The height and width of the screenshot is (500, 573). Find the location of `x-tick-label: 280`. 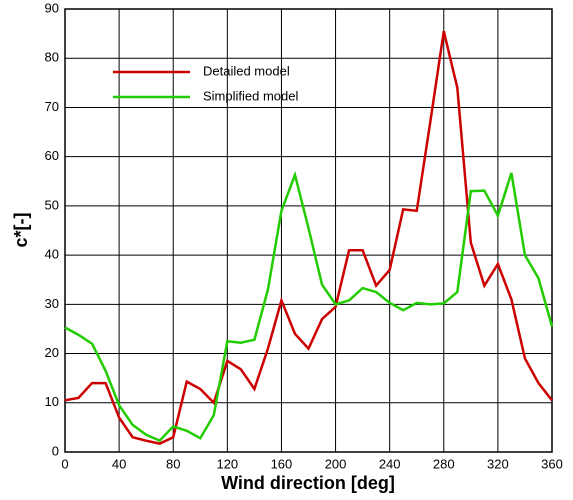

x-tick-label: 280 is located at coordinates (444, 463).